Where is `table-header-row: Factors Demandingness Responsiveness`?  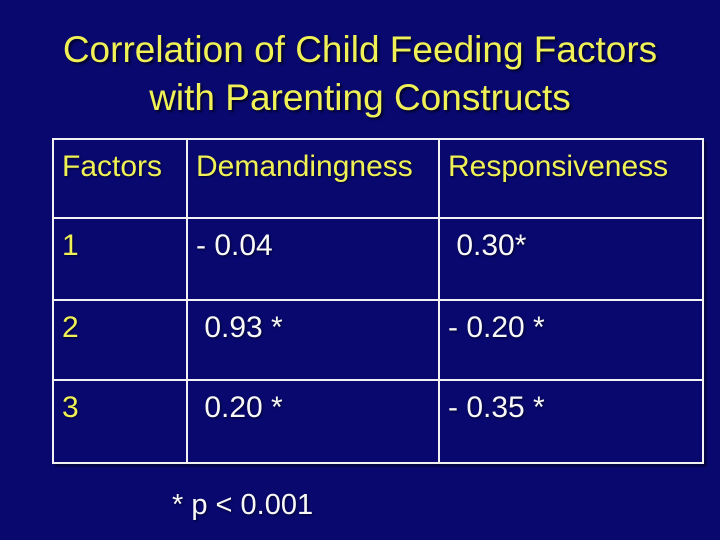 table-header-row: Factors Demandingness Responsiveness is located at coordinates (378, 178).